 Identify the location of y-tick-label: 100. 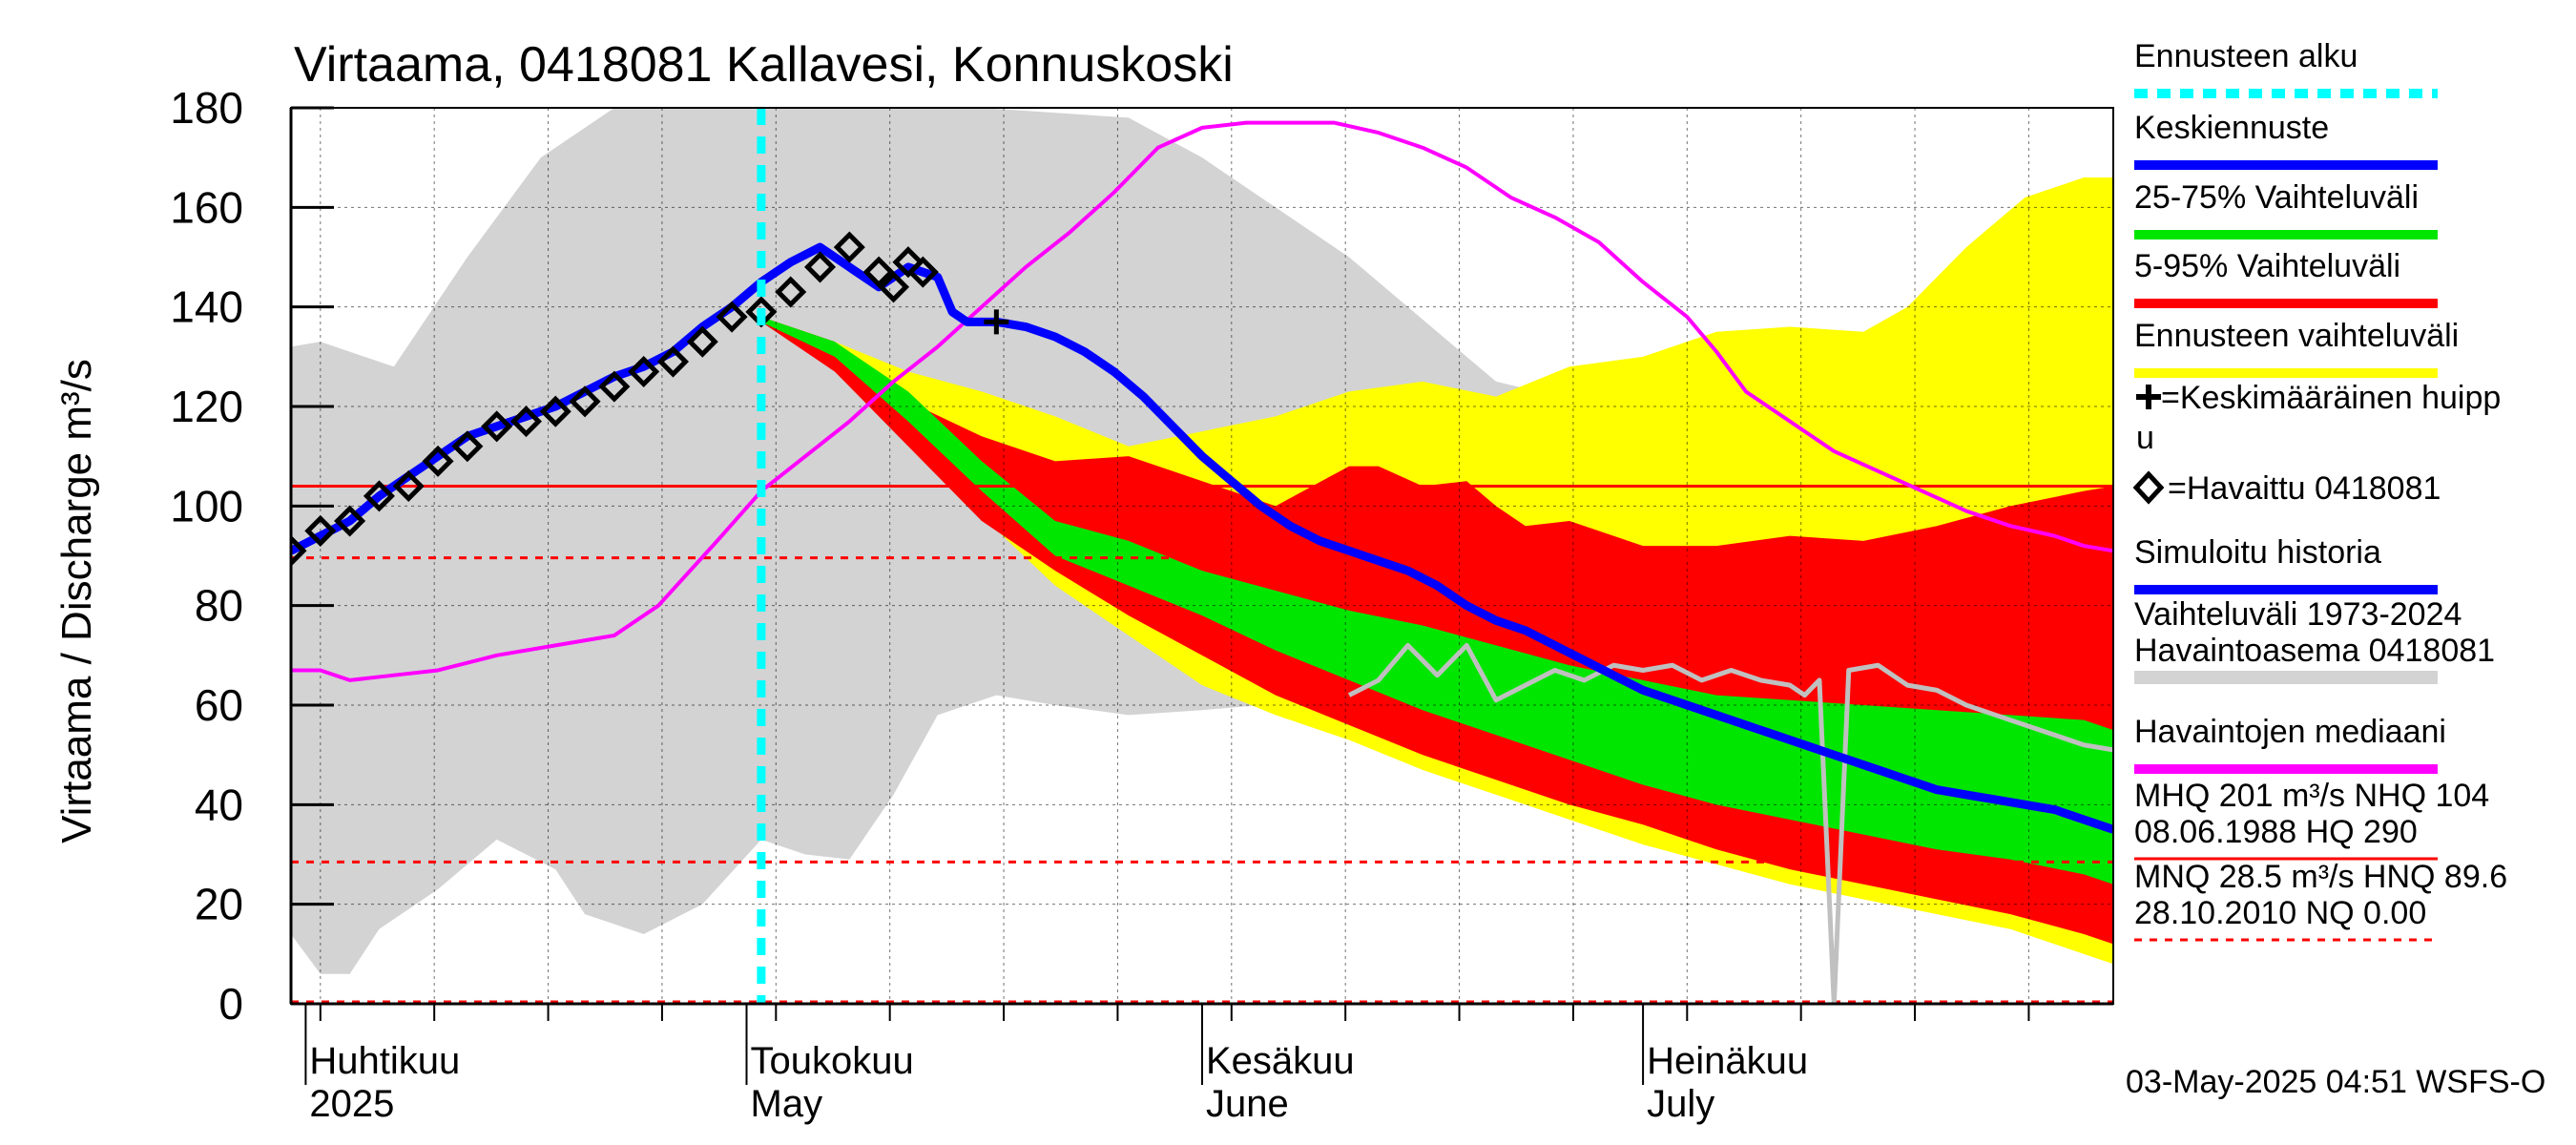
(206, 506).